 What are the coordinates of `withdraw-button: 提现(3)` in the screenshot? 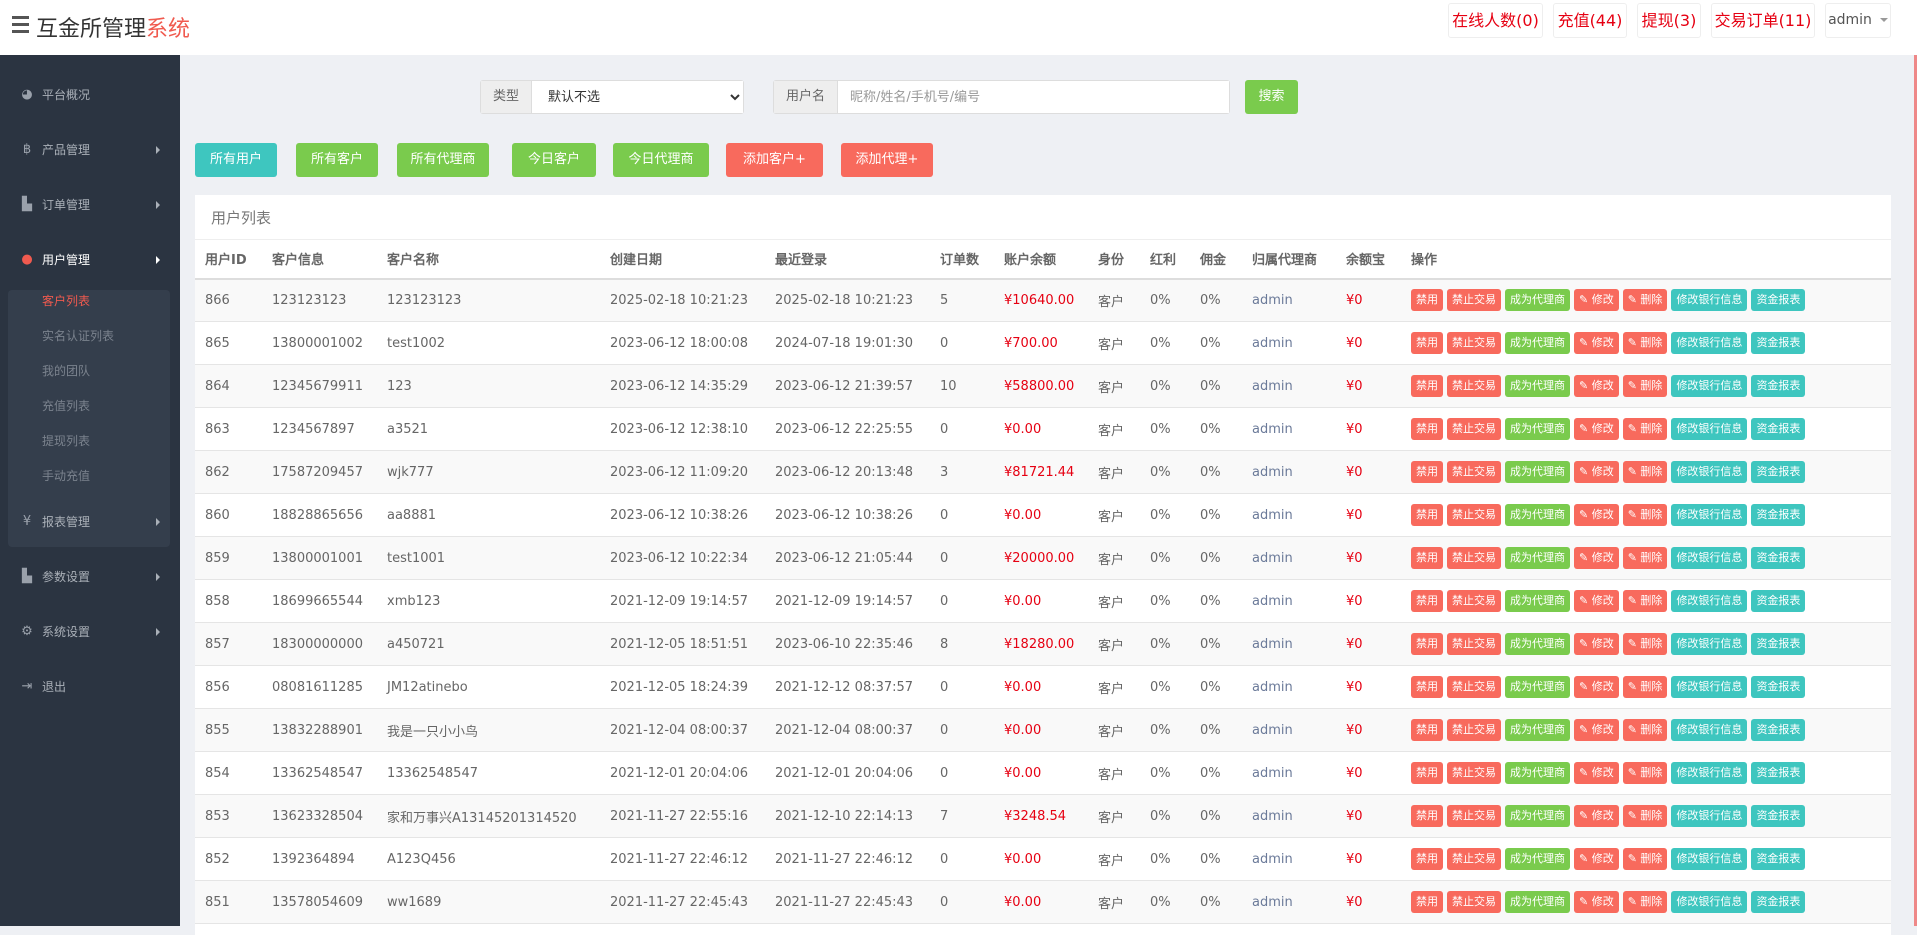 It's located at (1669, 20).